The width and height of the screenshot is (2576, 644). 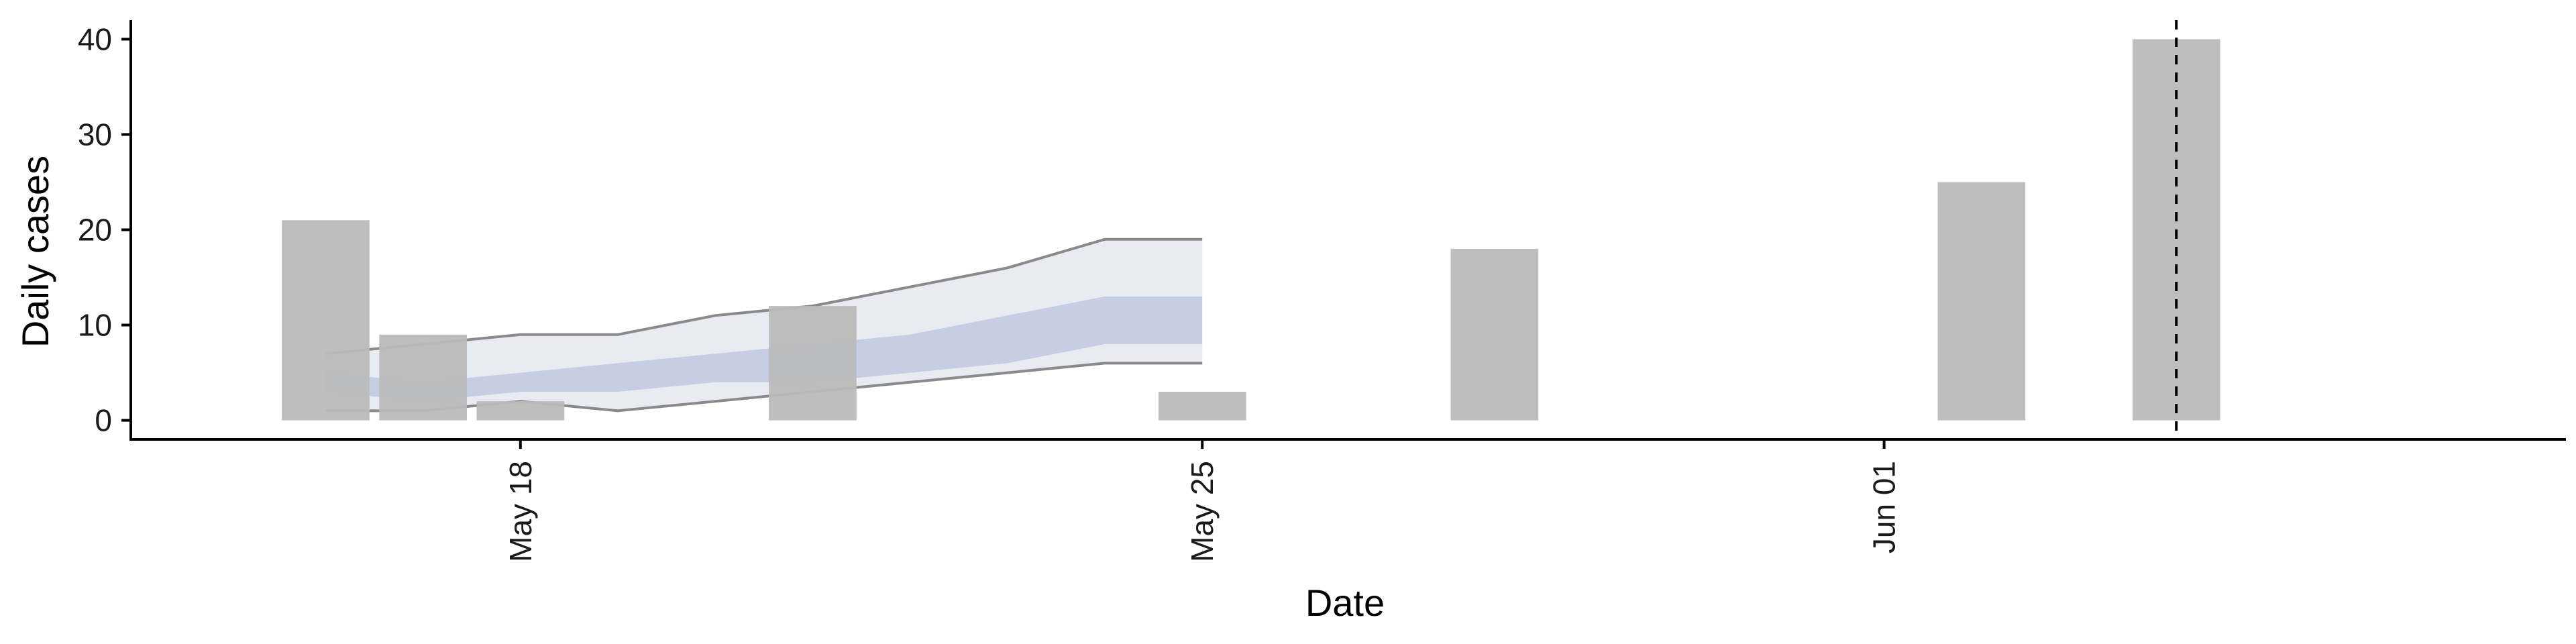 What do you see at coordinates (764, 387) in the screenshot?
I see `forecast-lower-line` at bounding box center [764, 387].